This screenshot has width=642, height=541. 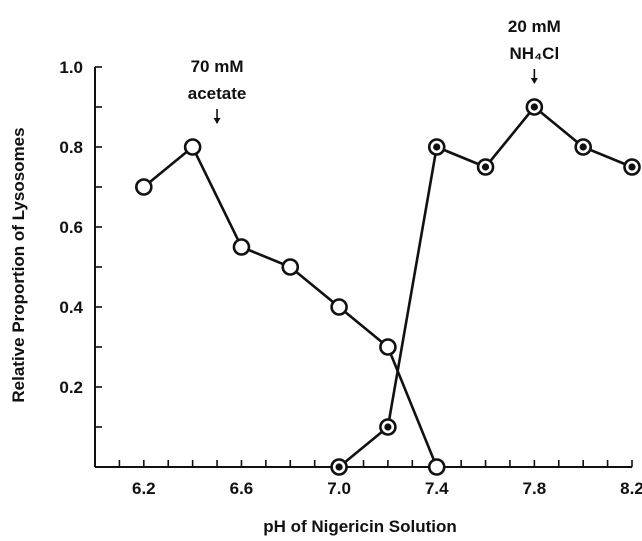 What do you see at coordinates (631, 488) in the screenshot?
I see `x-tick-label: 8.2` at bounding box center [631, 488].